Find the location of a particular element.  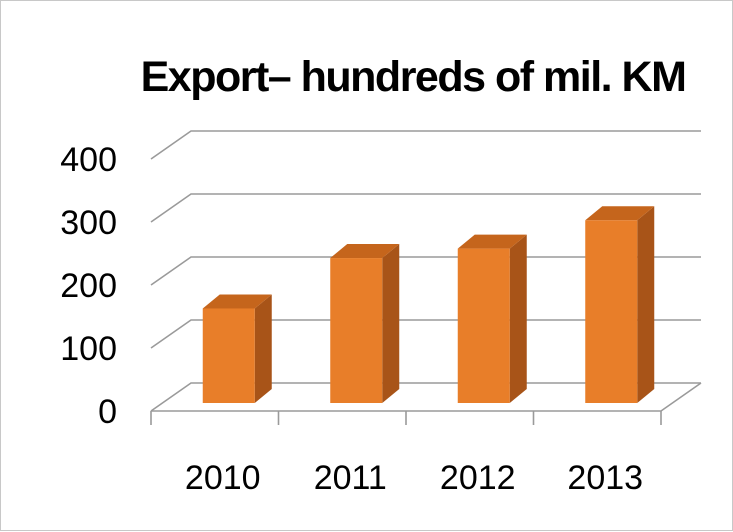

x-axis is located at coordinates (426, 403).